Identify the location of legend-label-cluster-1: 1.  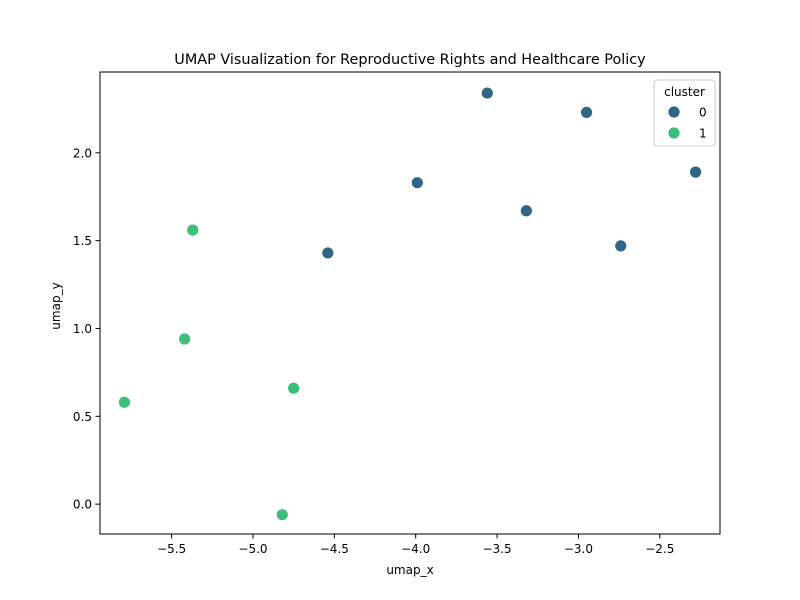
(703, 134).